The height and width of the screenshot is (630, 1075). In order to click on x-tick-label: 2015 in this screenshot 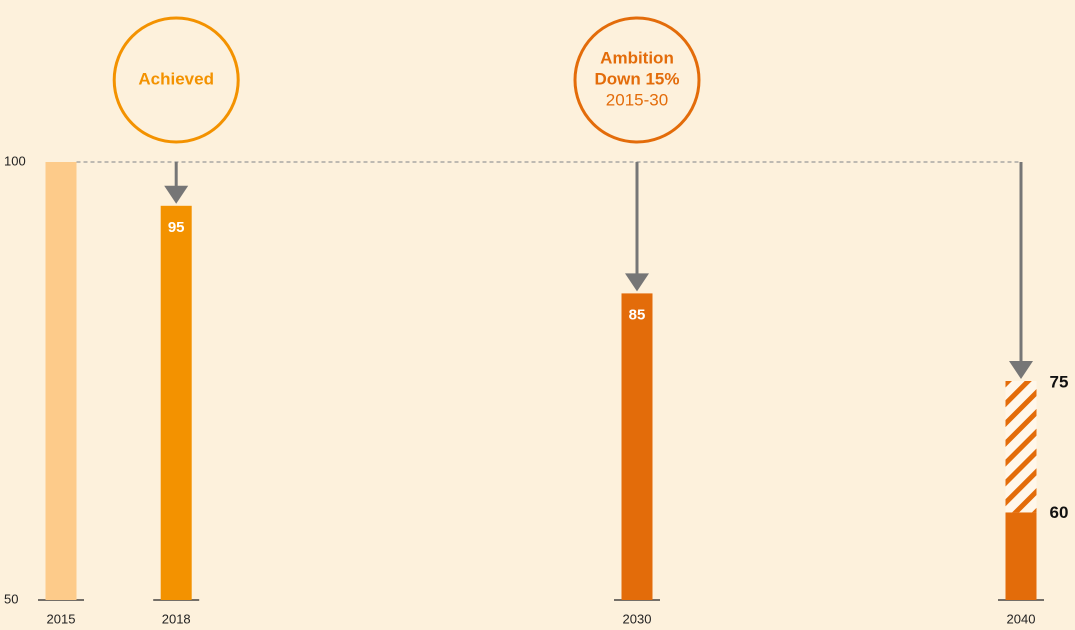, I will do `click(61, 618)`.